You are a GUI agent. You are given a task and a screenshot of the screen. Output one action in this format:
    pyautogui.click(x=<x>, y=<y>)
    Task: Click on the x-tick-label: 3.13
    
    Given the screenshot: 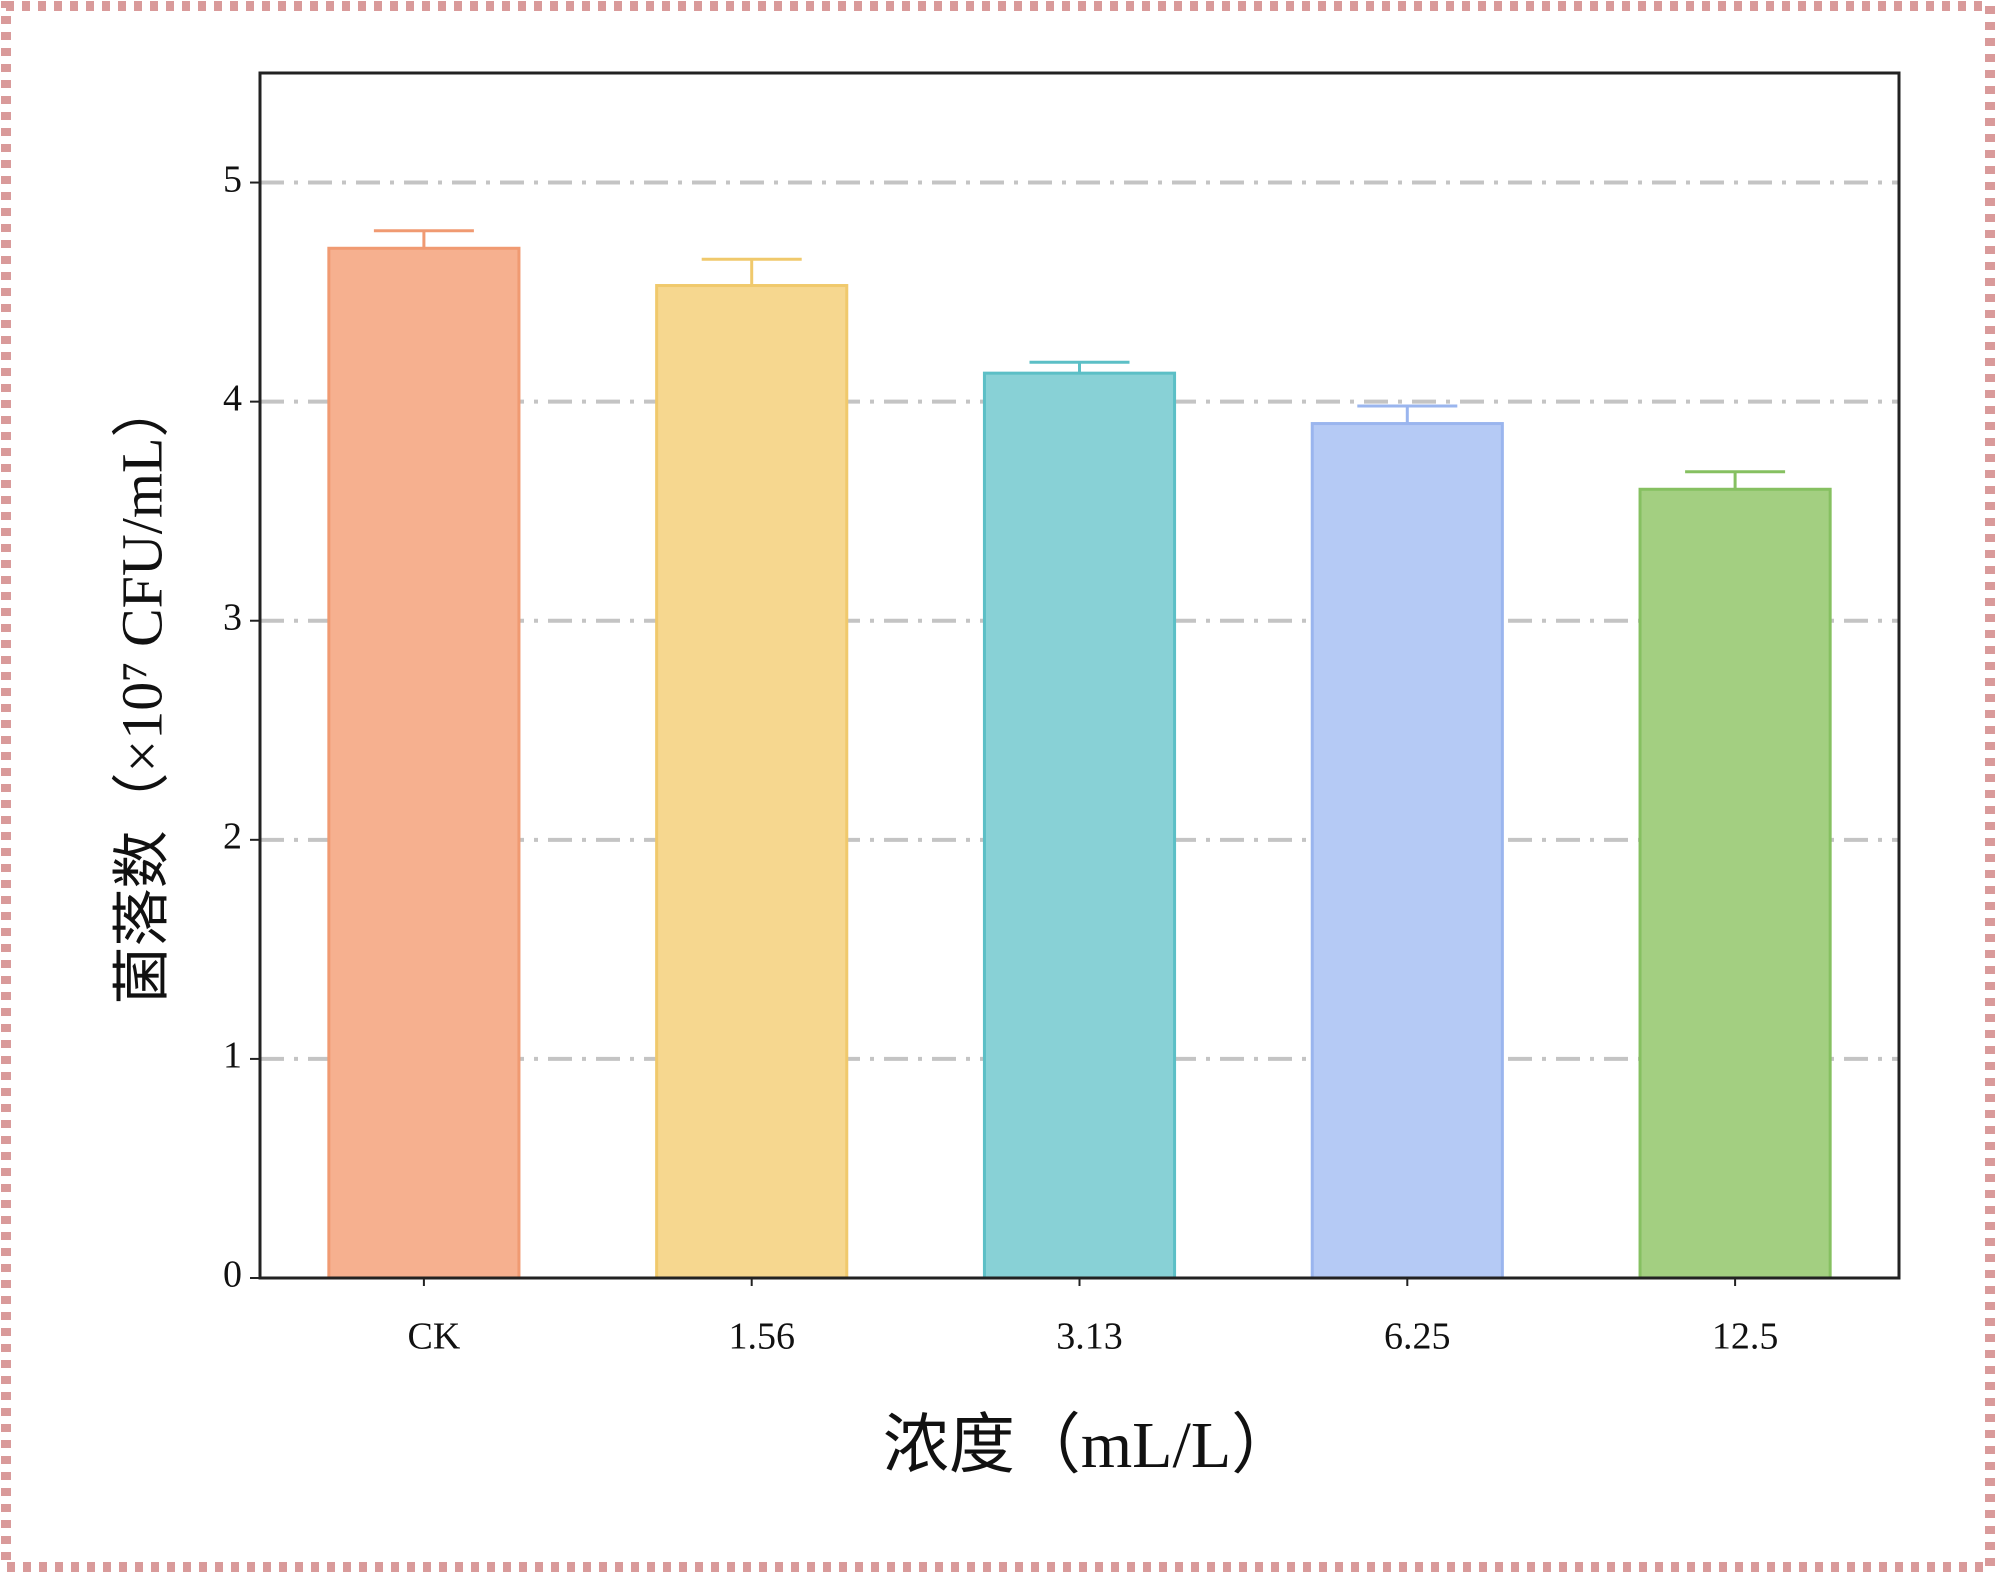 What is the action you would take?
    pyautogui.click(x=1089, y=1337)
    